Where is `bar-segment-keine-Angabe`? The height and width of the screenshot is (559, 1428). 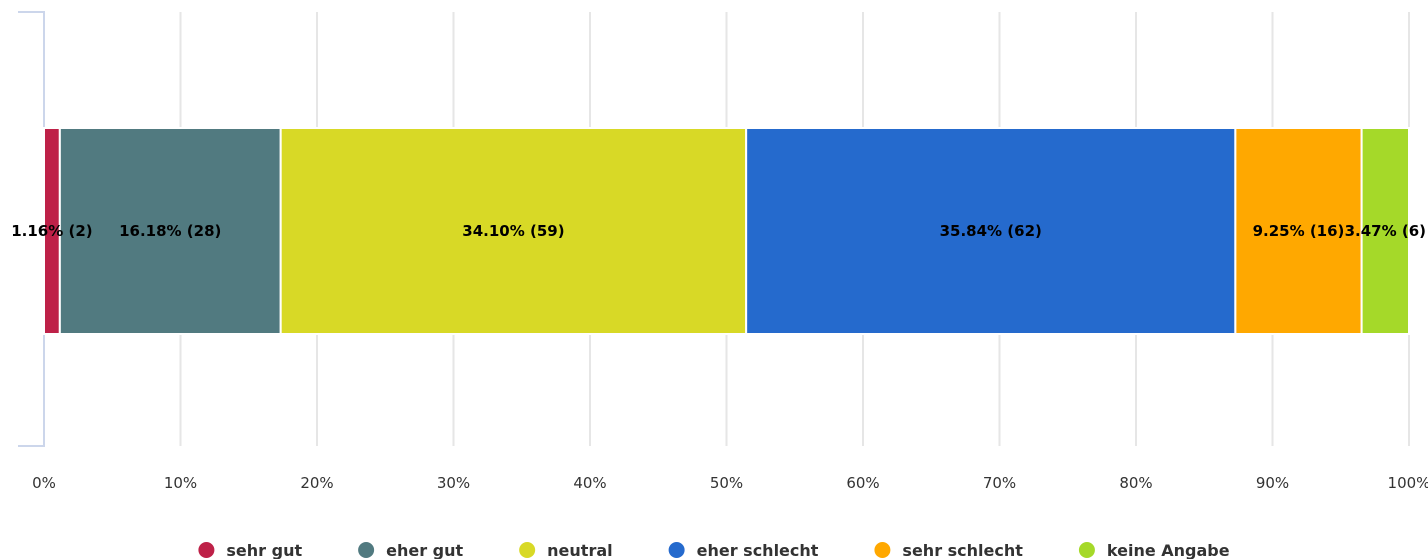
bar-segment-keine-Angabe is located at coordinates (1385, 231).